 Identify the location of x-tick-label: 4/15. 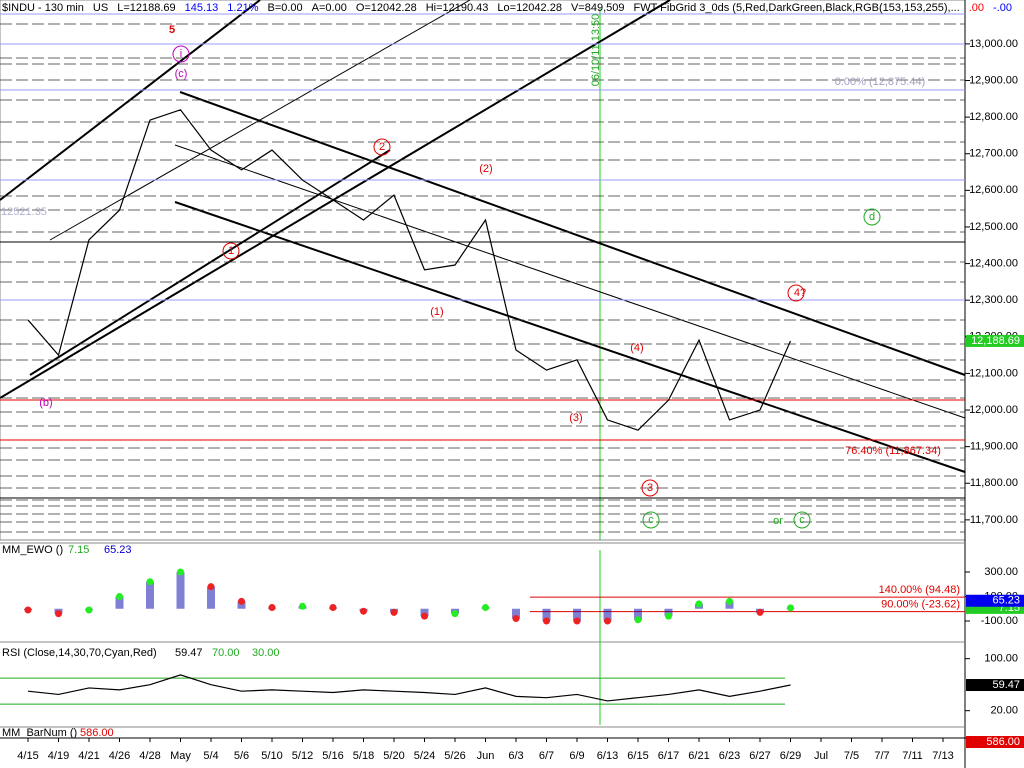
(27, 756).